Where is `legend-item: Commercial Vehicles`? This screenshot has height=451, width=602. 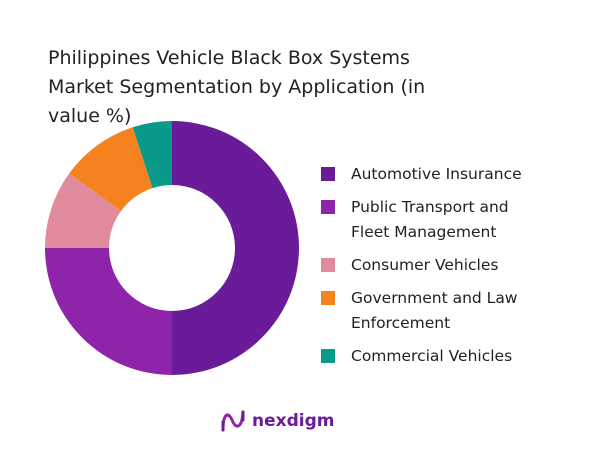
legend-item: Commercial Vehicles is located at coordinates (441, 356).